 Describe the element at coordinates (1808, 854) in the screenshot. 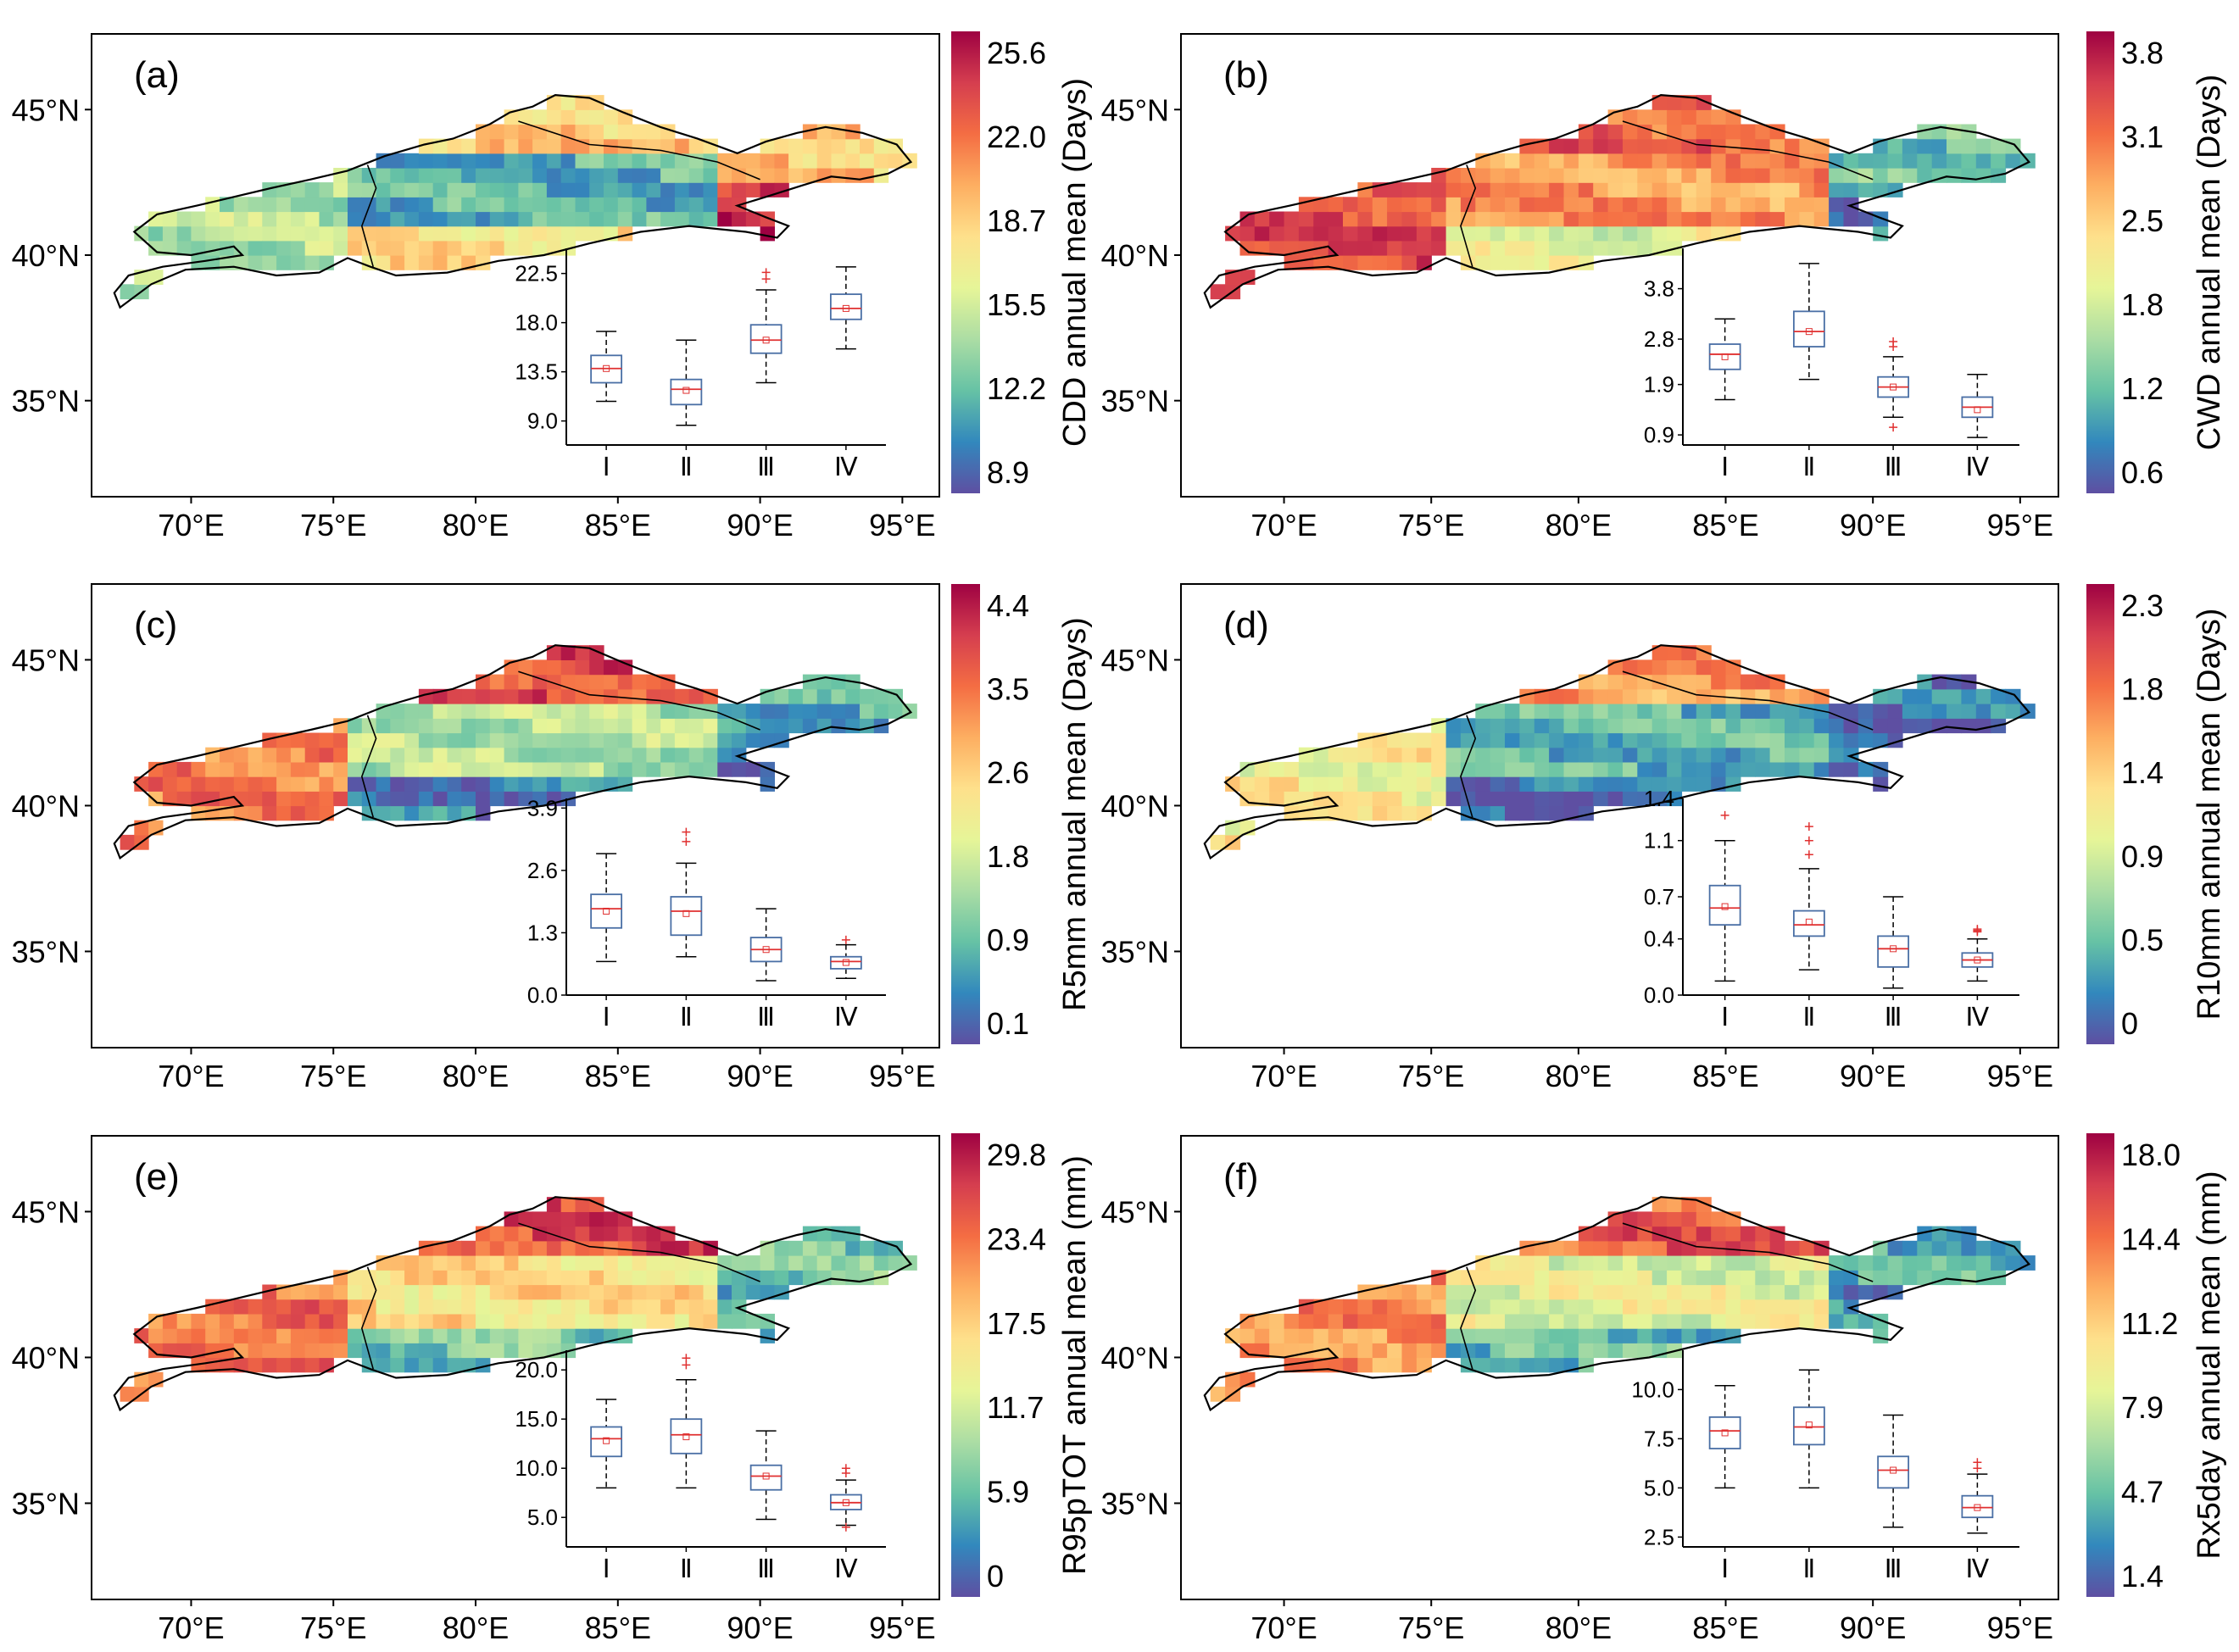

I see `outlier-marker` at that location.